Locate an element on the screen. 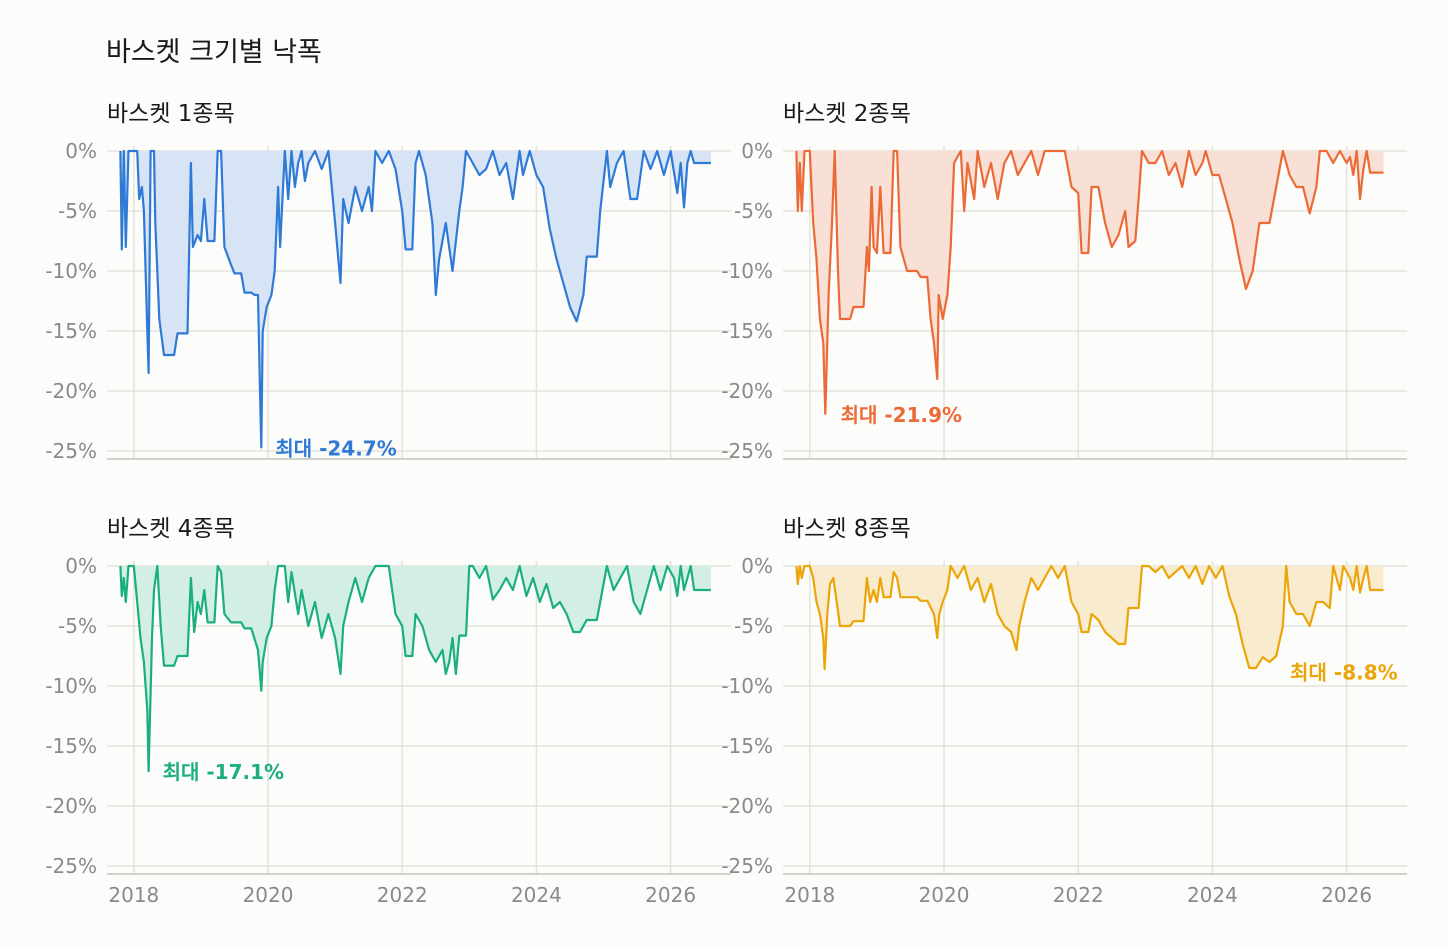 Image resolution: width=1448 pixels, height=948 pixels. max-drawdown-label-2: 최대 -21.9% is located at coordinates (901, 415).